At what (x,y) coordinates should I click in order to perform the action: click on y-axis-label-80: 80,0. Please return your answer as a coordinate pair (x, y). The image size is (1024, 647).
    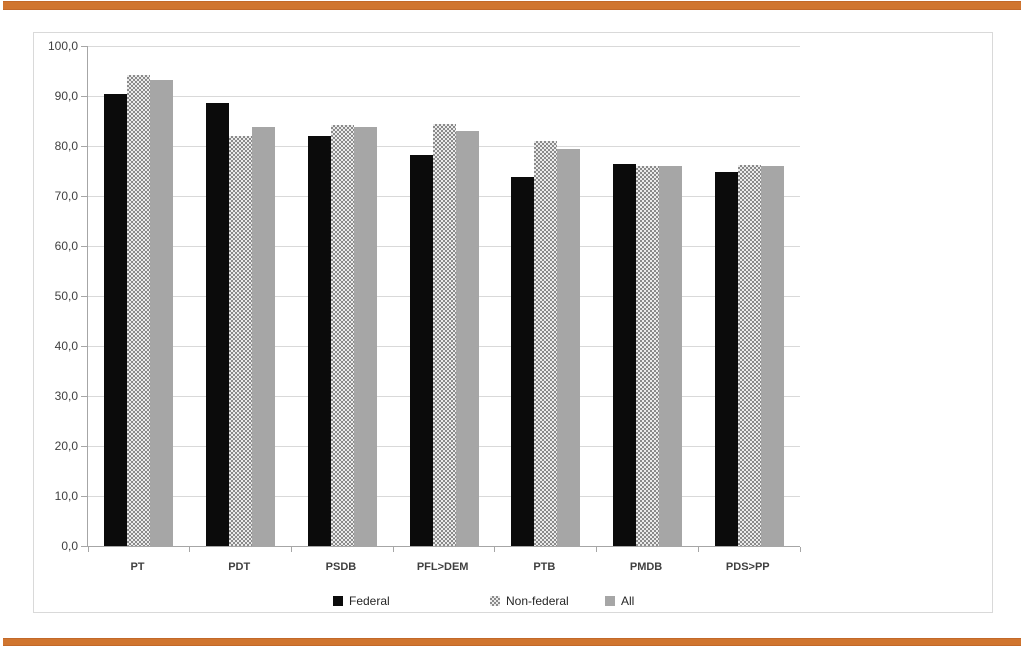
    Looking at the image, I should click on (66, 146).